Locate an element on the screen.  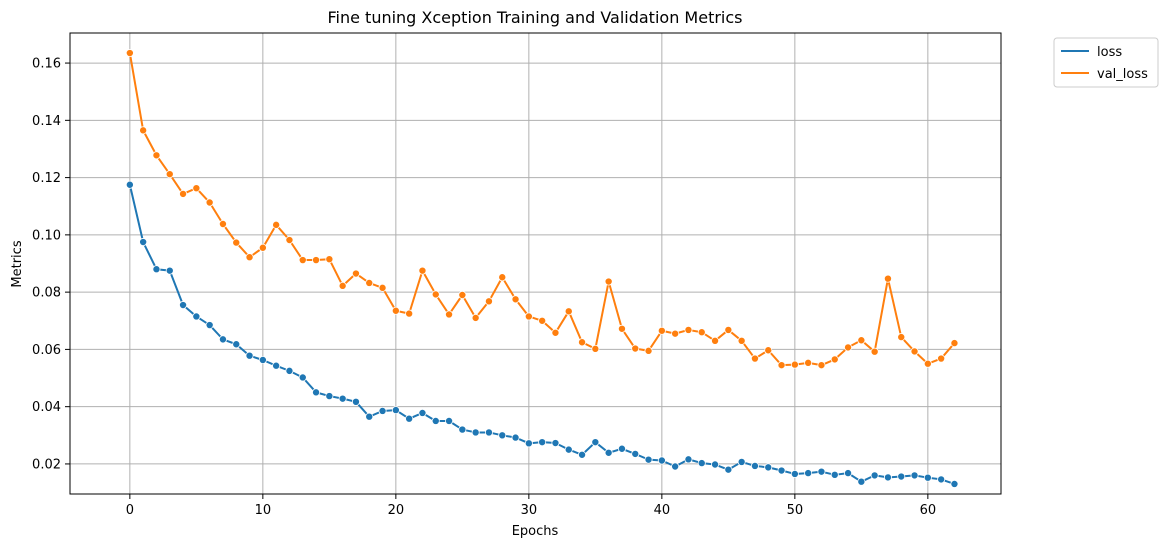
x-tick-label: 50 is located at coordinates (795, 510).